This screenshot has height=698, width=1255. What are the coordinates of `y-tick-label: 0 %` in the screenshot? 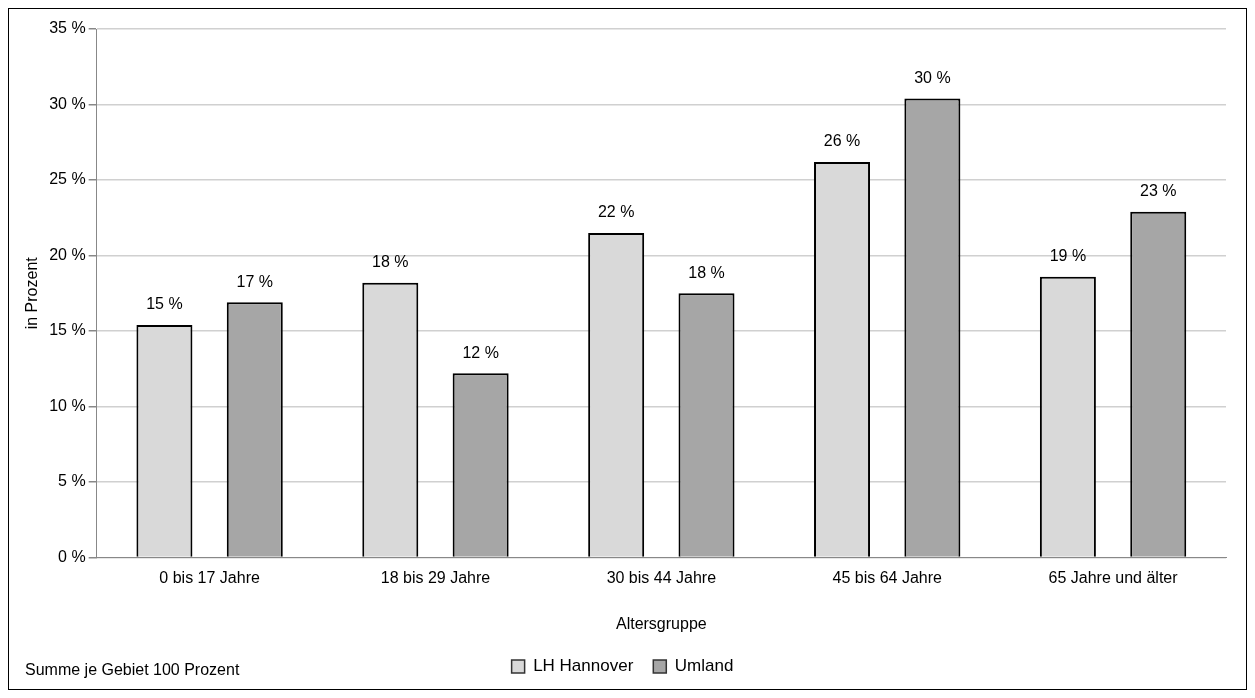 It's located at (72, 557).